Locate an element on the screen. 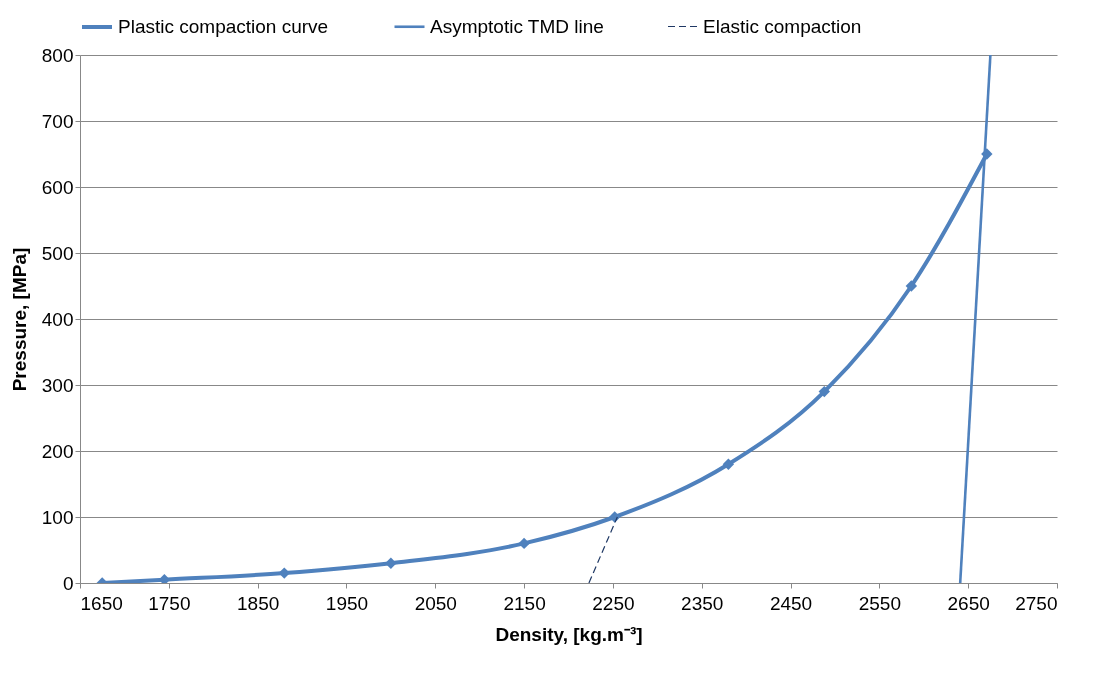 This screenshot has height=695, width=1106. y-tick-label: 0 is located at coordinates (68, 583).